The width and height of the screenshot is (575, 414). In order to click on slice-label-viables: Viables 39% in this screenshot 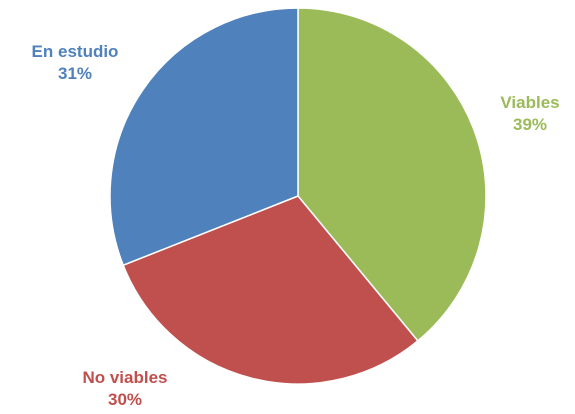, I will do `click(530, 114)`.